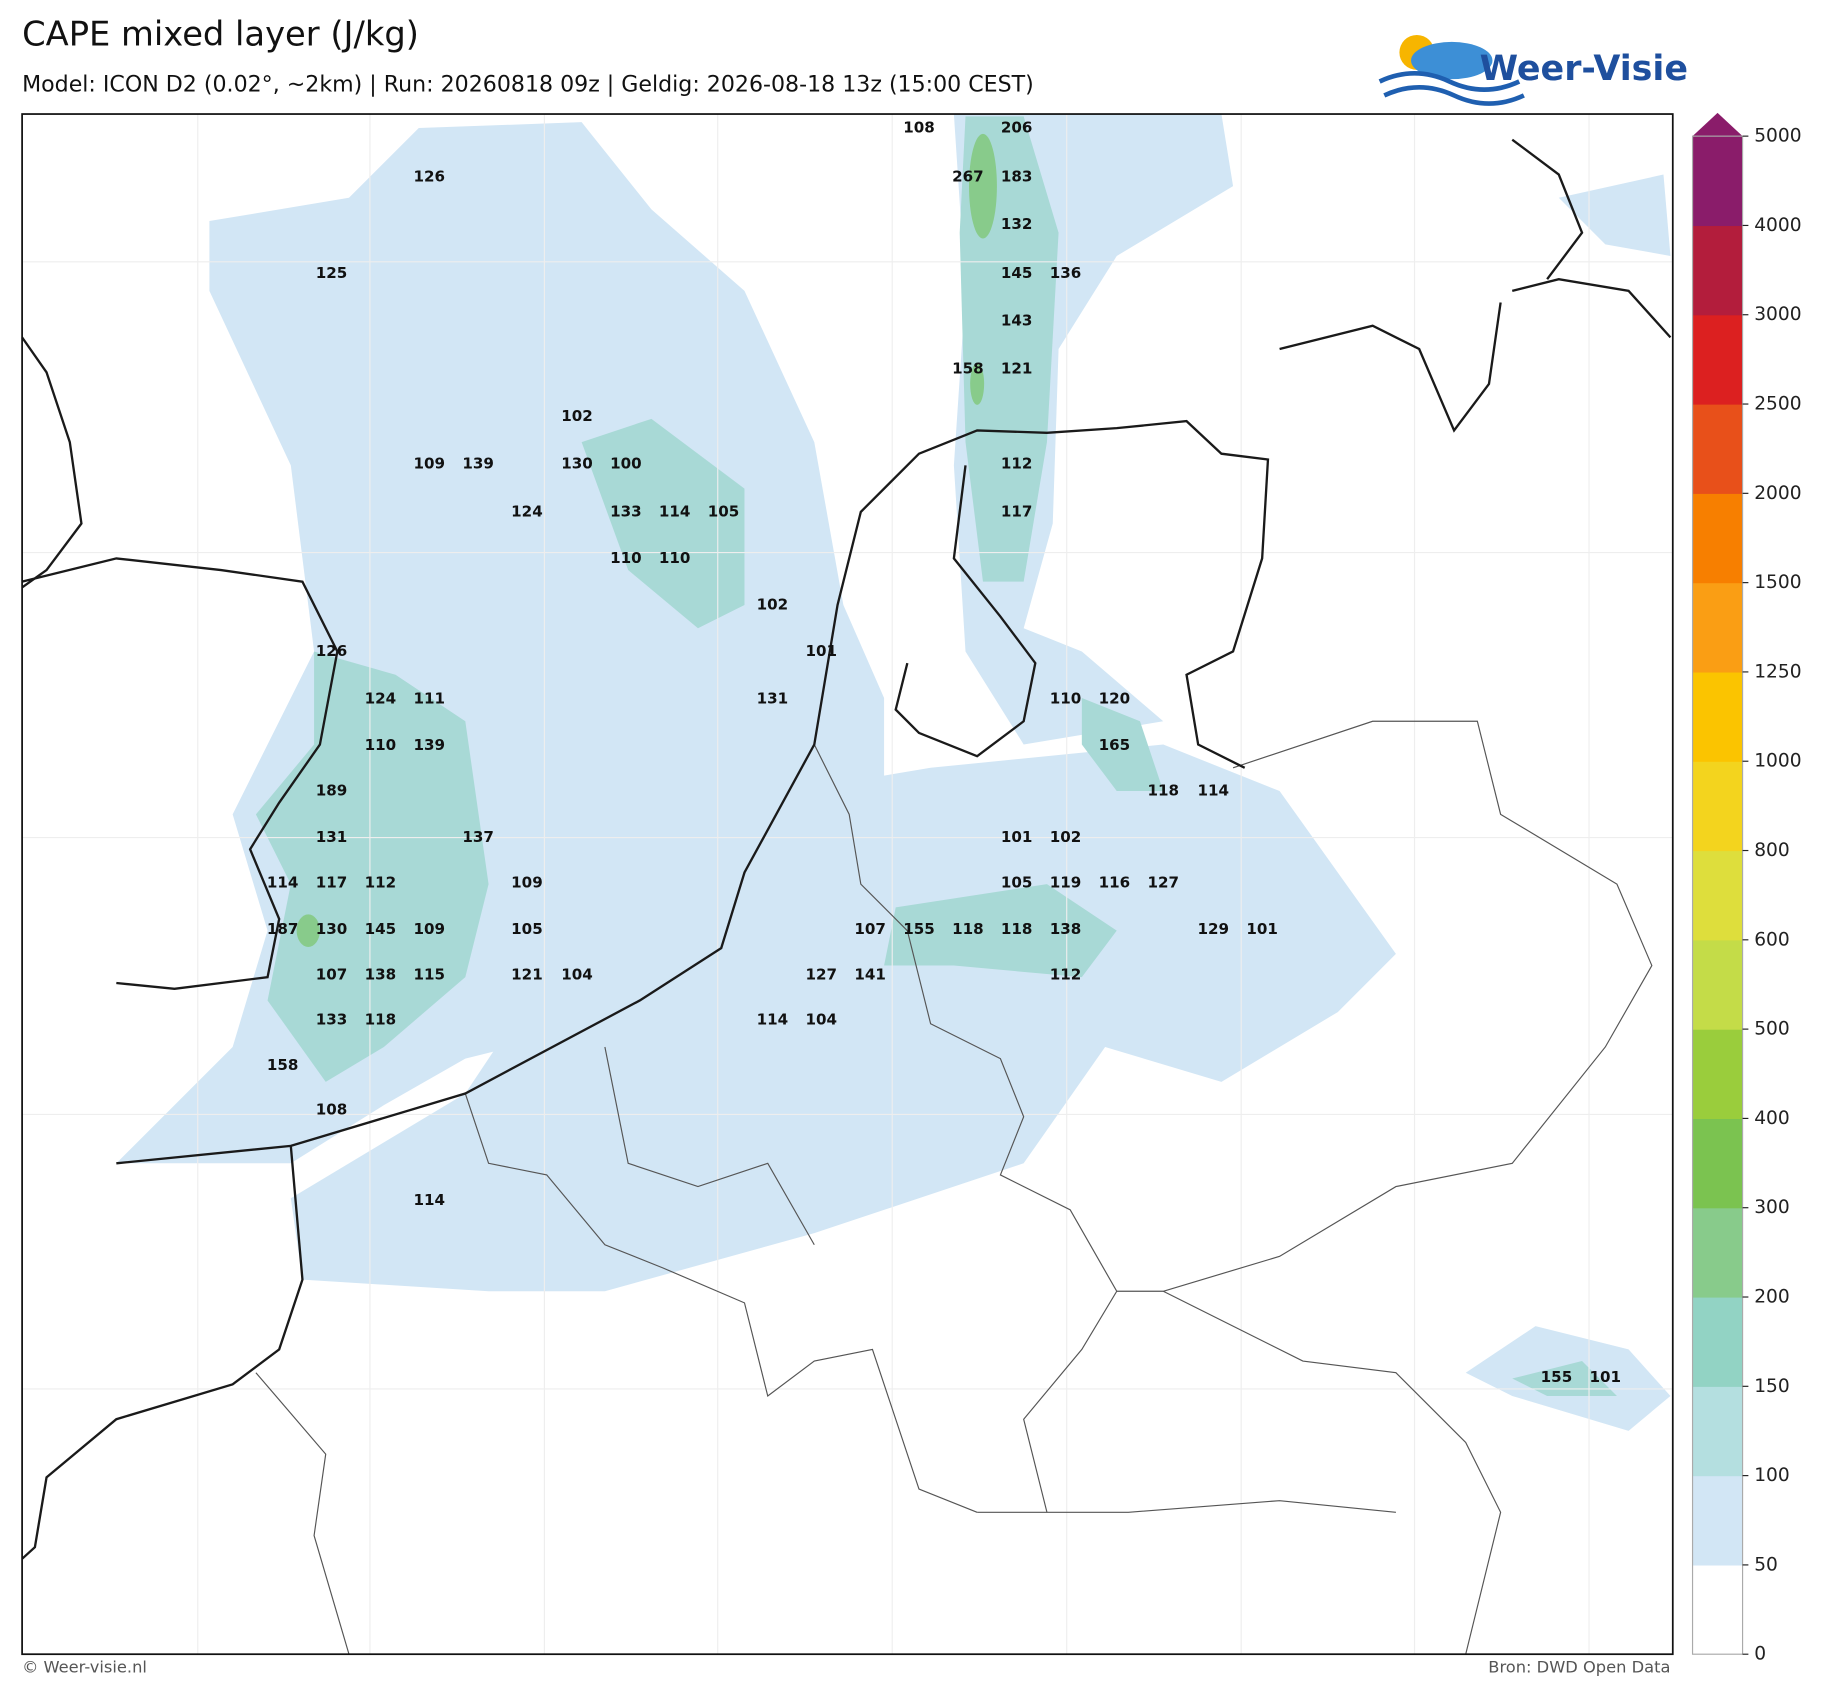 The height and width of the screenshot is (1681, 1824). What do you see at coordinates (1017, 321) in the screenshot?
I see `cape-label: 143` at bounding box center [1017, 321].